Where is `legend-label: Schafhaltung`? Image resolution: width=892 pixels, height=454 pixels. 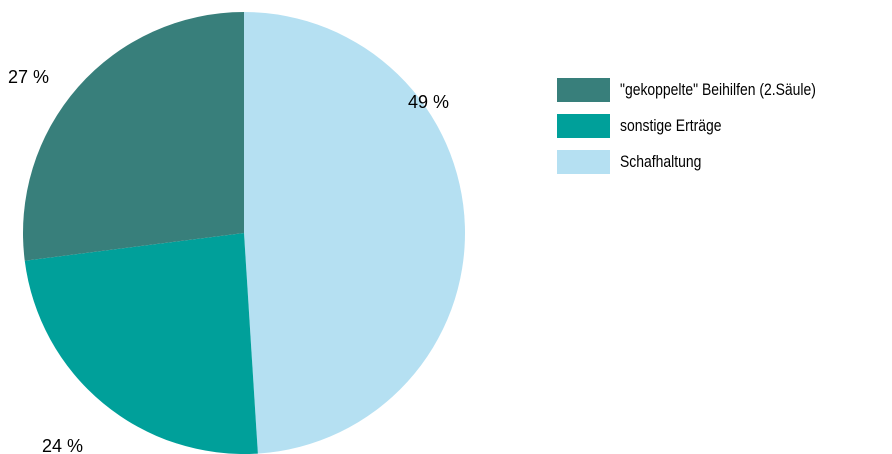 legend-label: Schafhaltung is located at coordinates (661, 161).